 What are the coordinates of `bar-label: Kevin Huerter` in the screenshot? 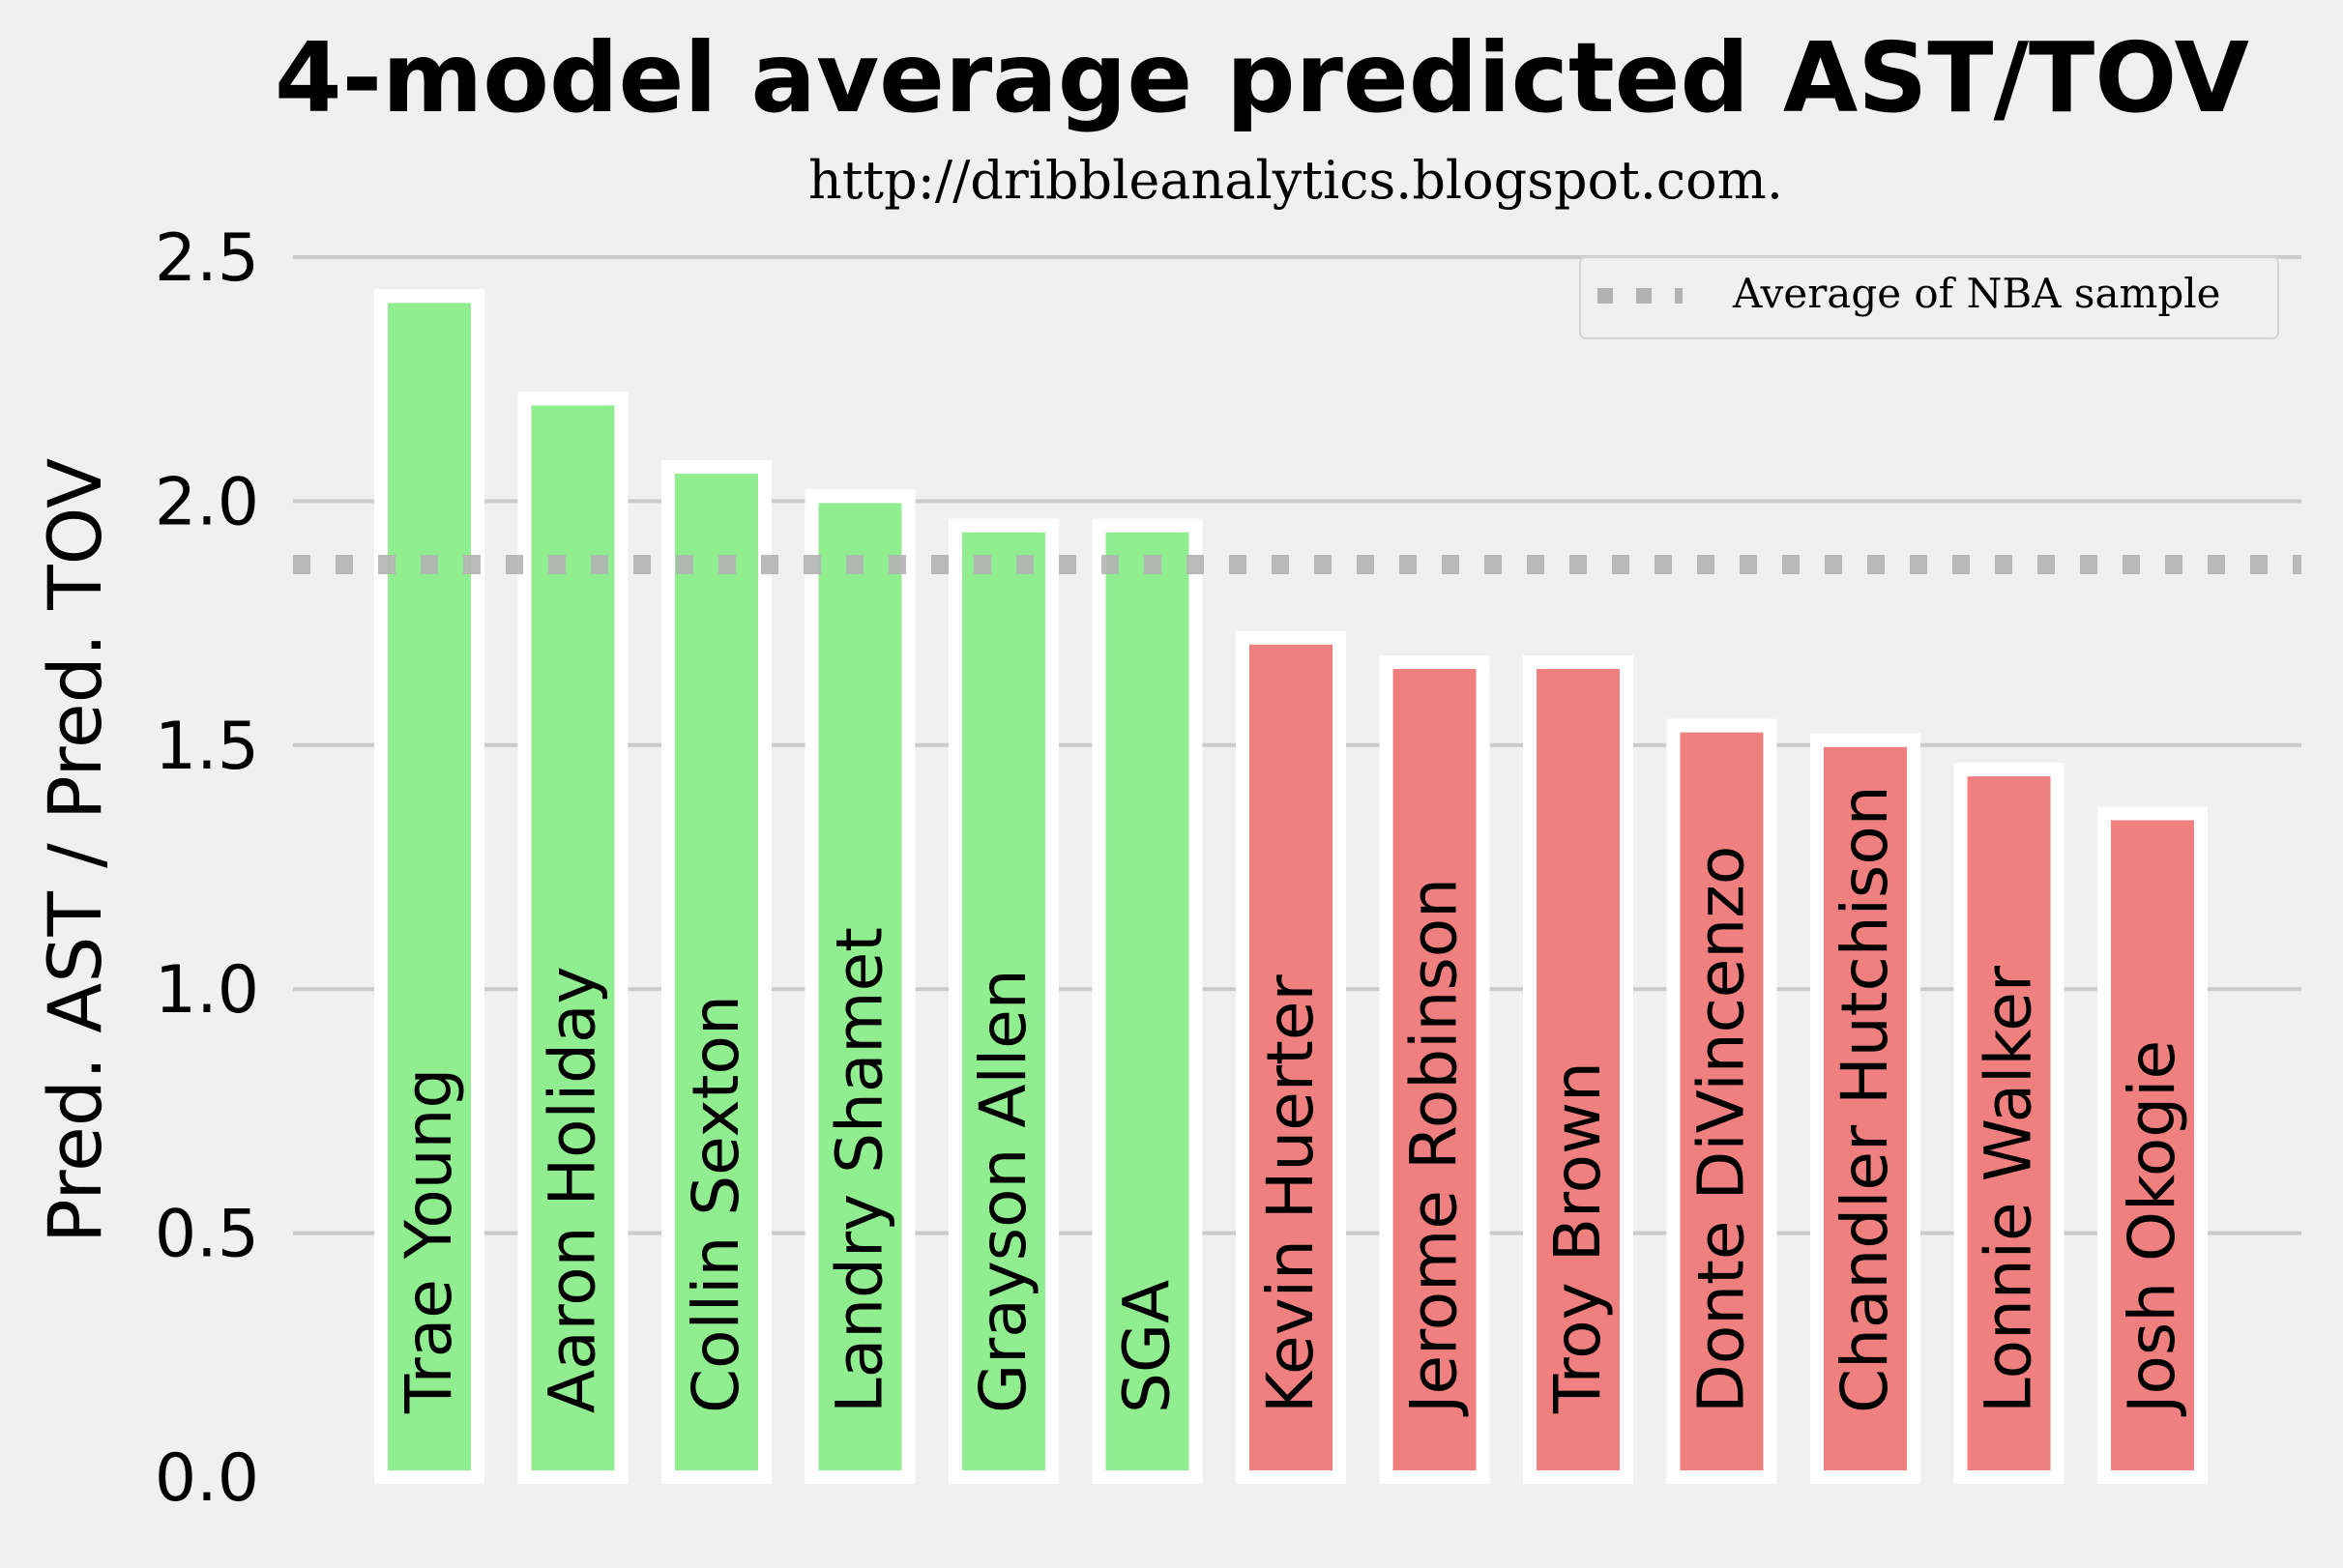 It's located at (1290, 1193).